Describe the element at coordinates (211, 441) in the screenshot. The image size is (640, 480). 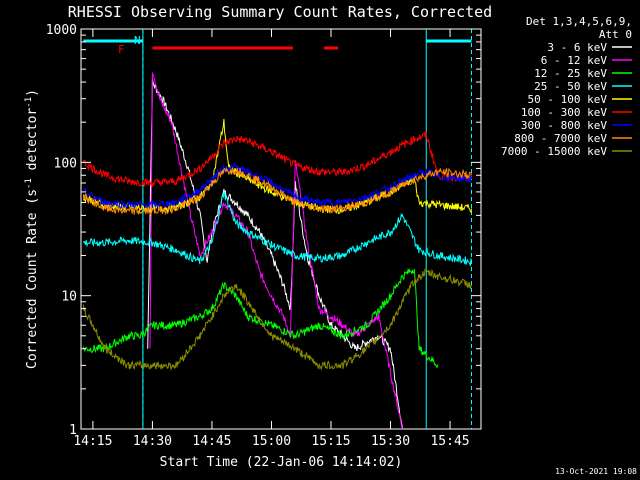
I see `x-tick-label-2: 14:45` at that location.